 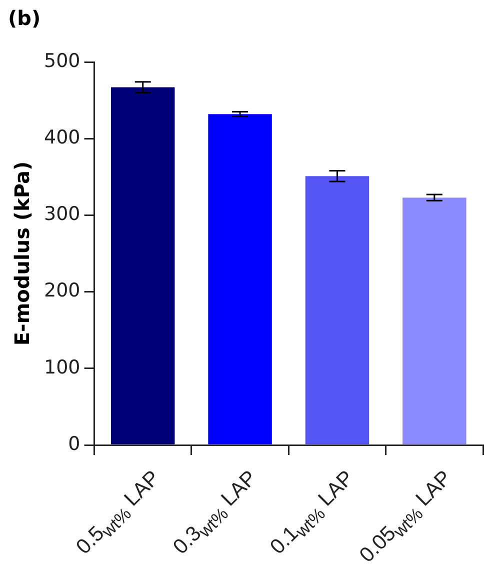 What do you see at coordinates (62, 214) in the screenshot?
I see `y-tick-label: 300` at bounding box center [62, 214].